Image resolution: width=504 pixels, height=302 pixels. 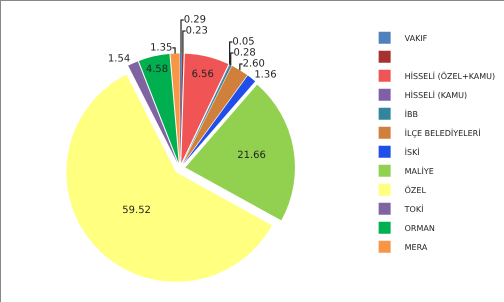 What do you see at coordinates (419, 171) in the screenshot?
I see `legend-label: MALİYE` at bounding box center [419, 171].